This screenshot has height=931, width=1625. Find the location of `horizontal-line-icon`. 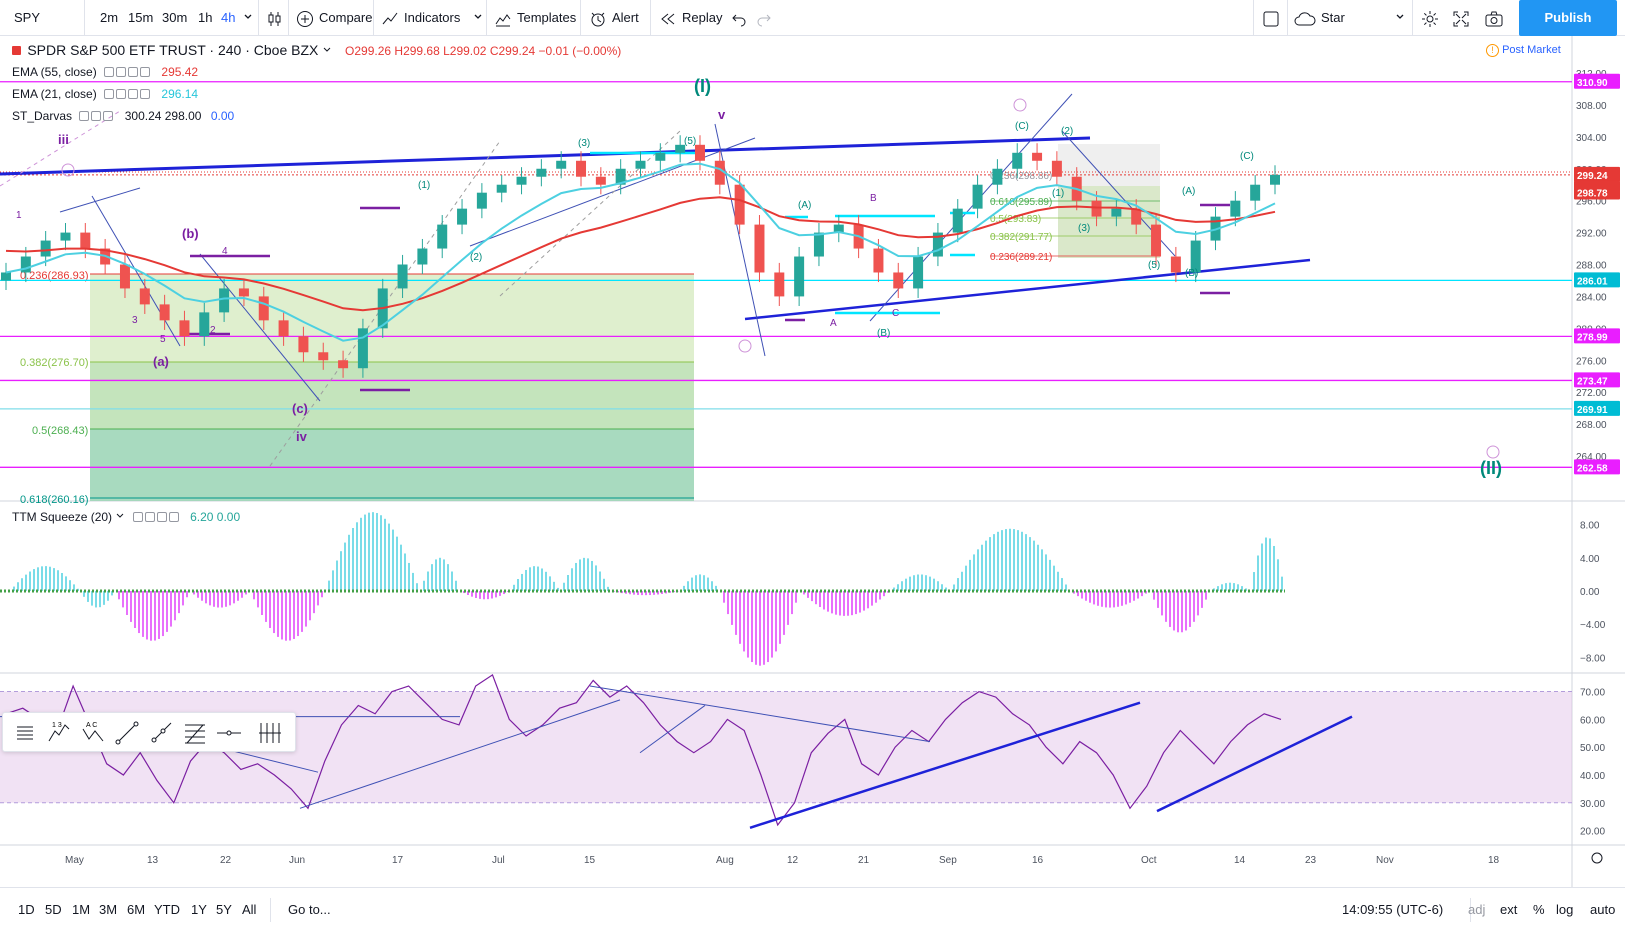

horizontal-line-icon is located at coordinates (229, 733).